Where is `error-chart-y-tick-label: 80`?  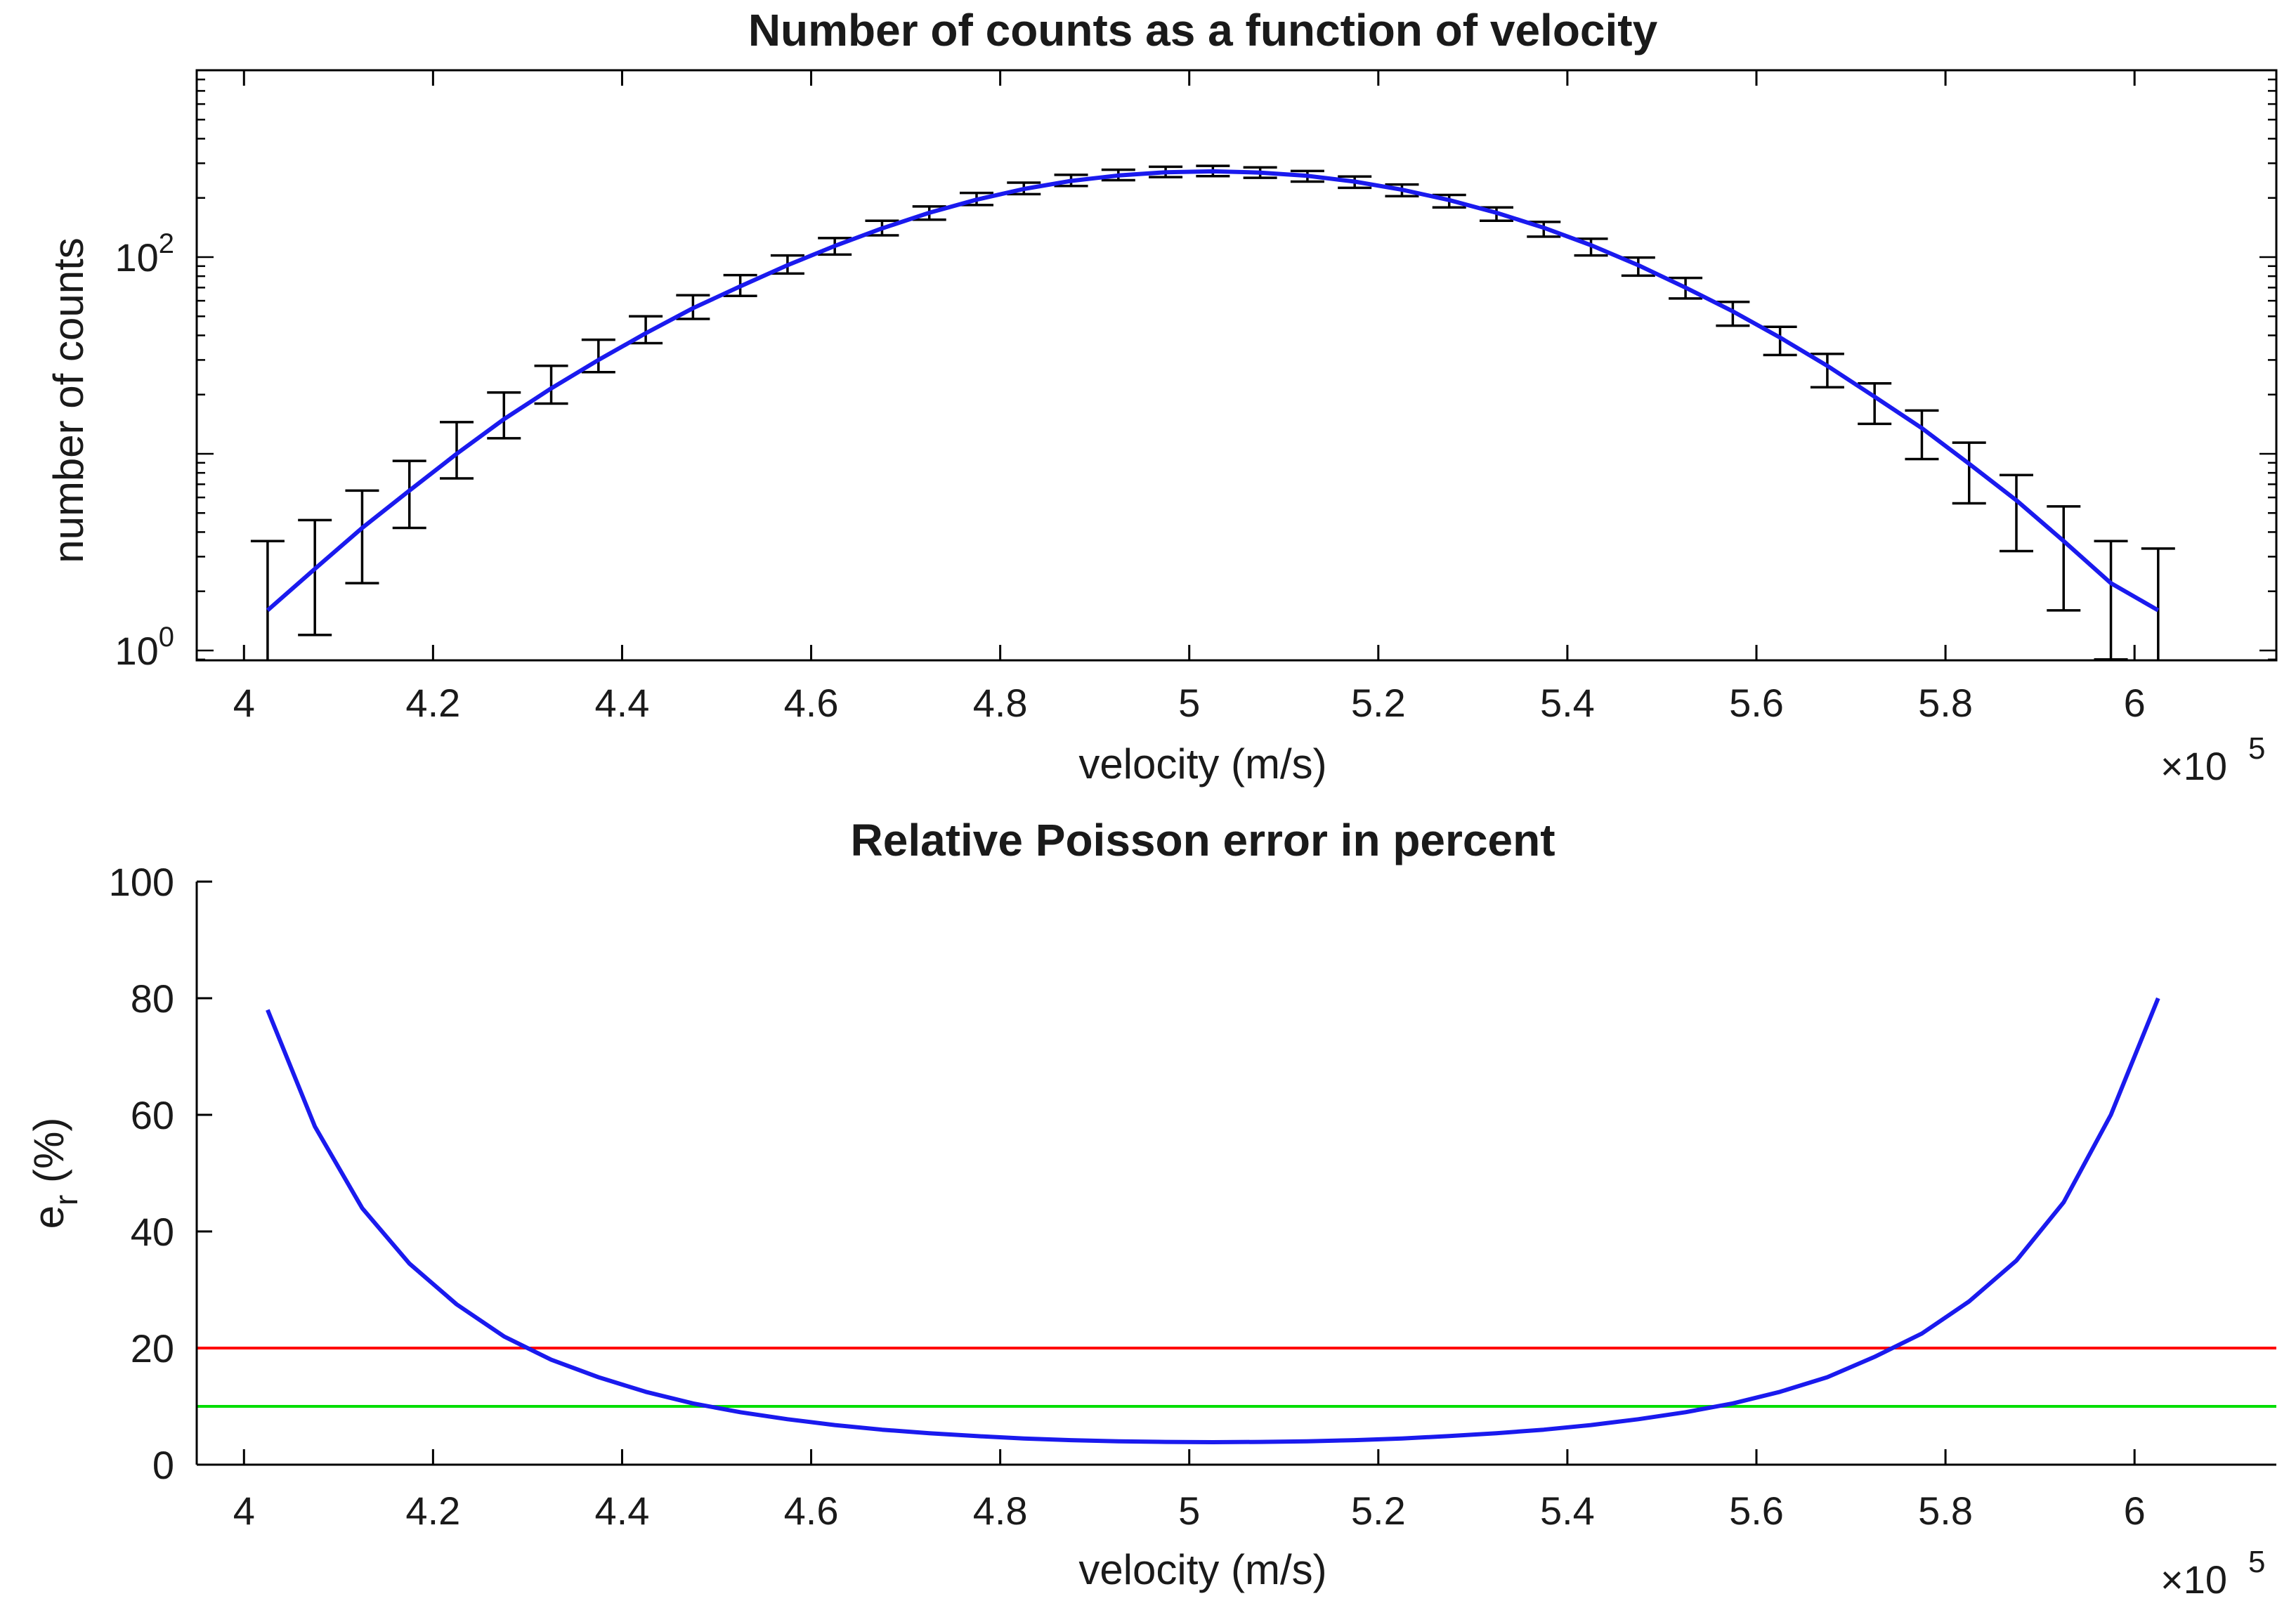 error-chart-y-tick-label: 80 is located at coordinates (152, 998).